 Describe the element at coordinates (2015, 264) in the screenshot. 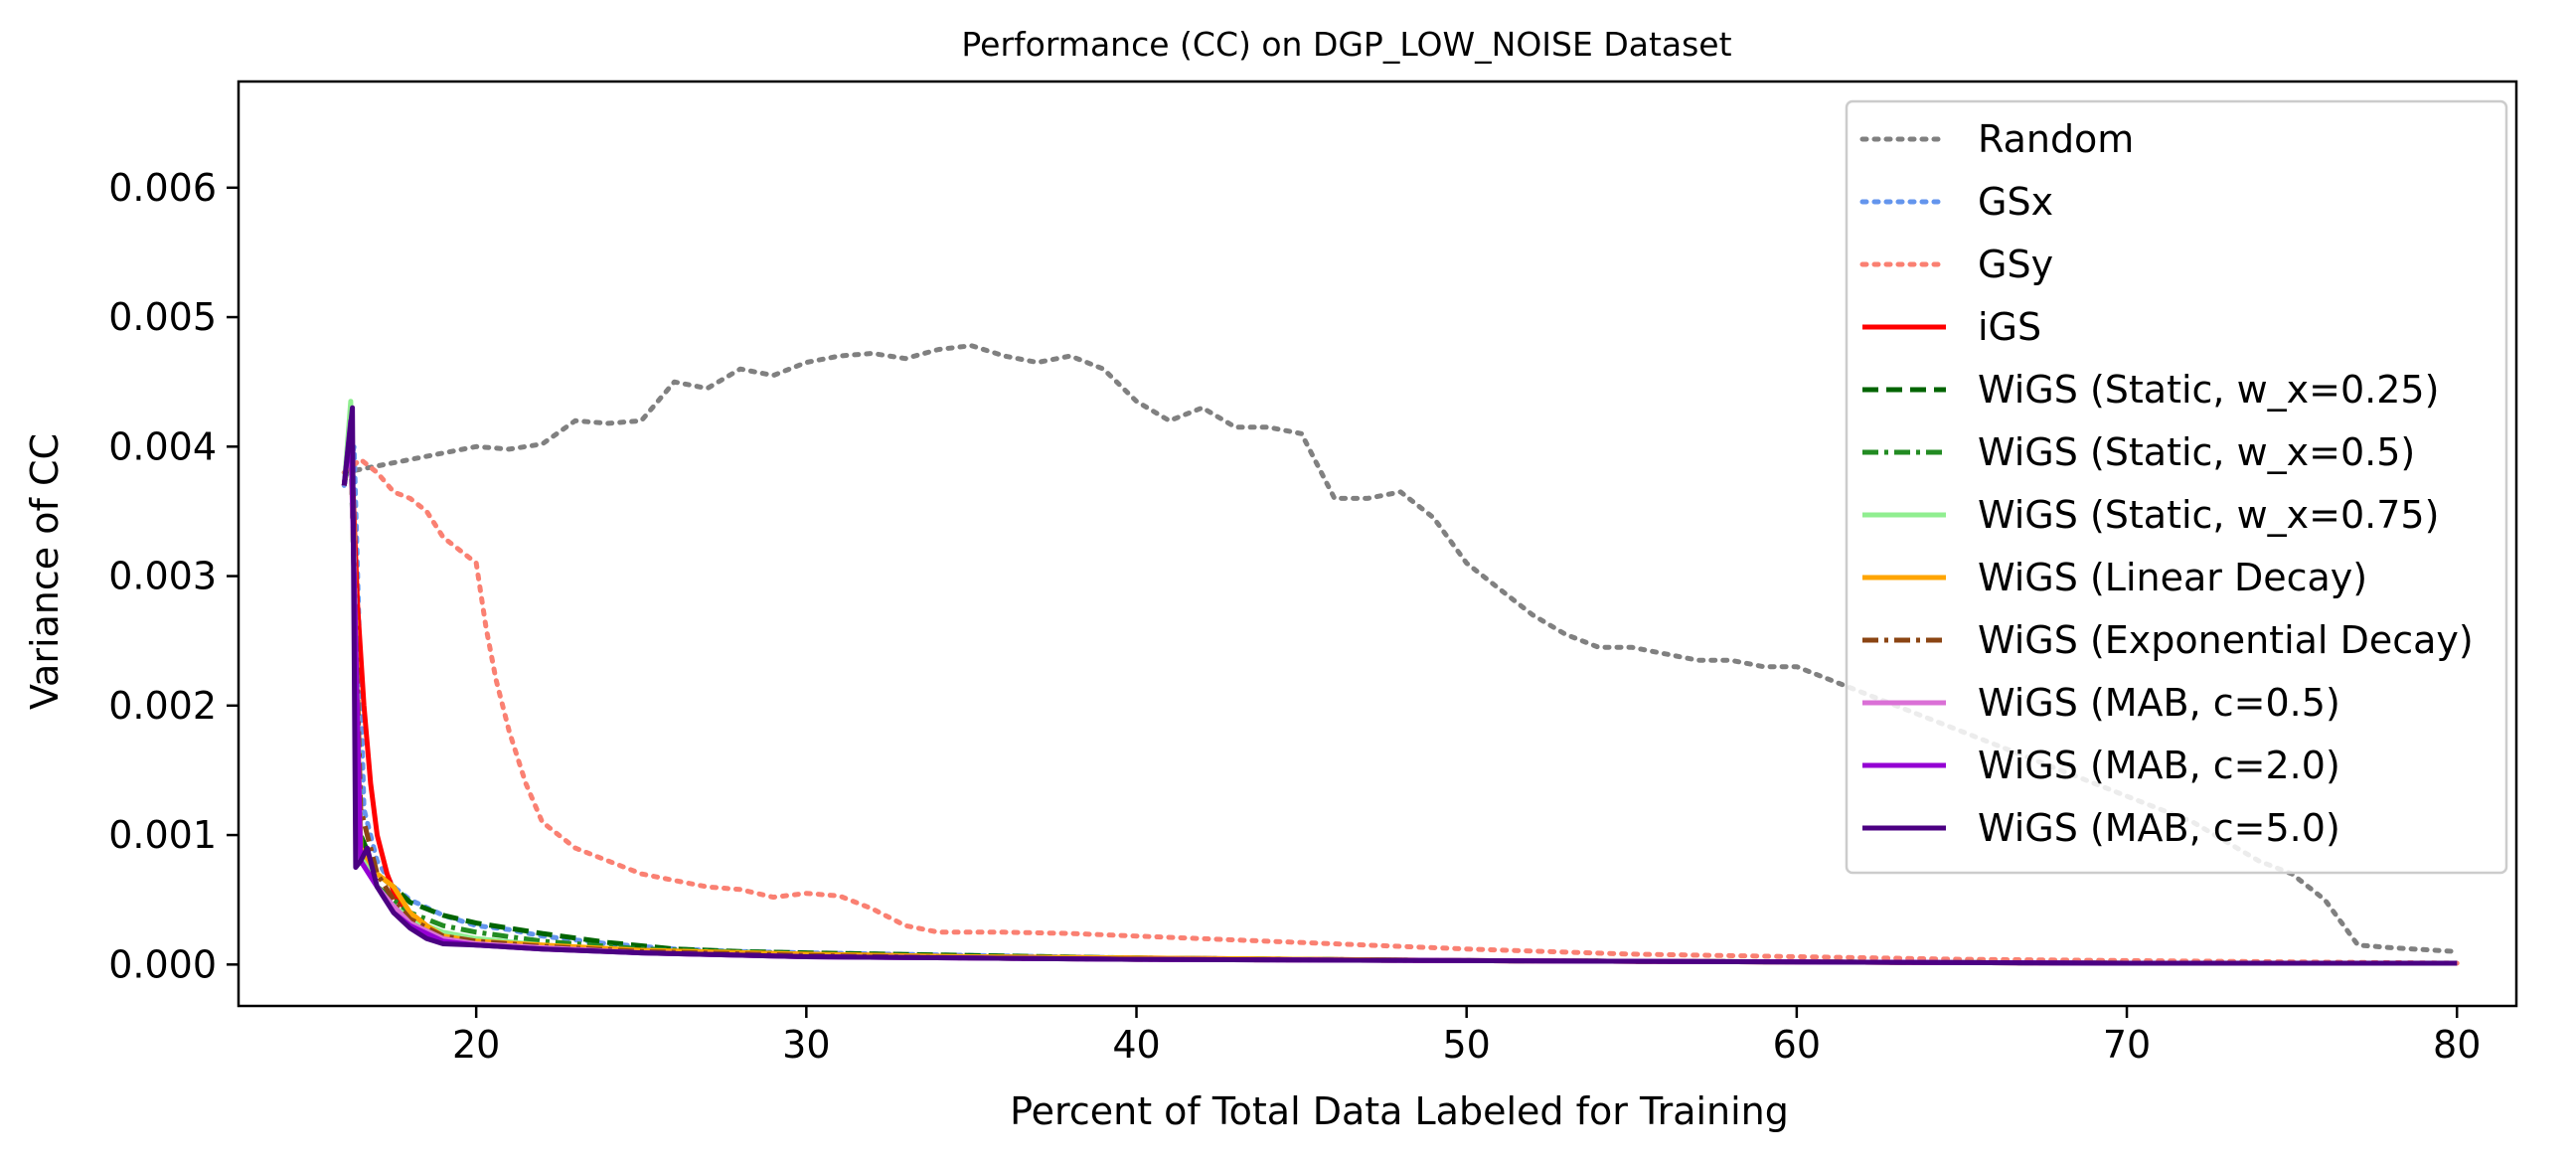

I see `legend-label-2: GSy` at that location.